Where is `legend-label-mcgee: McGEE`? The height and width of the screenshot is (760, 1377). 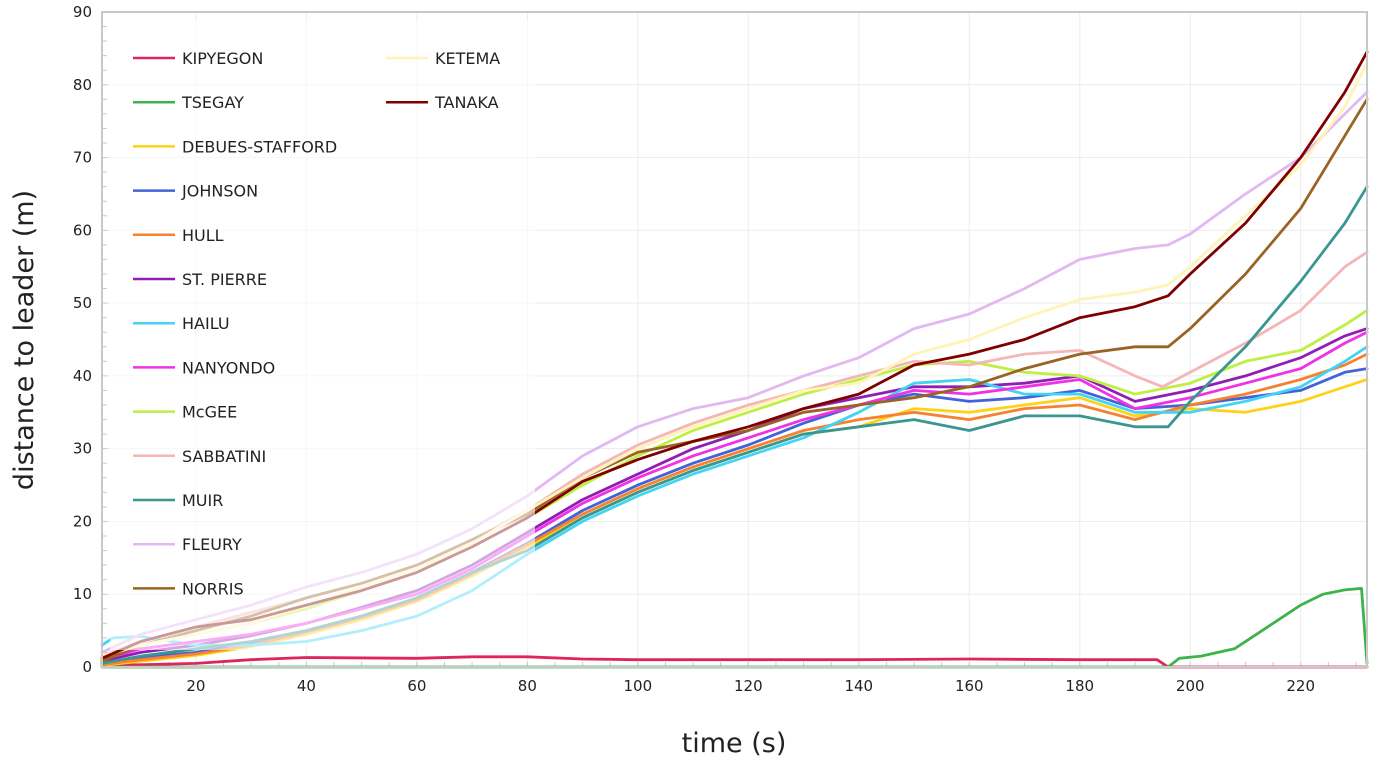 legend-label-mcgee: McGEE is located at coordinates (209, 412).